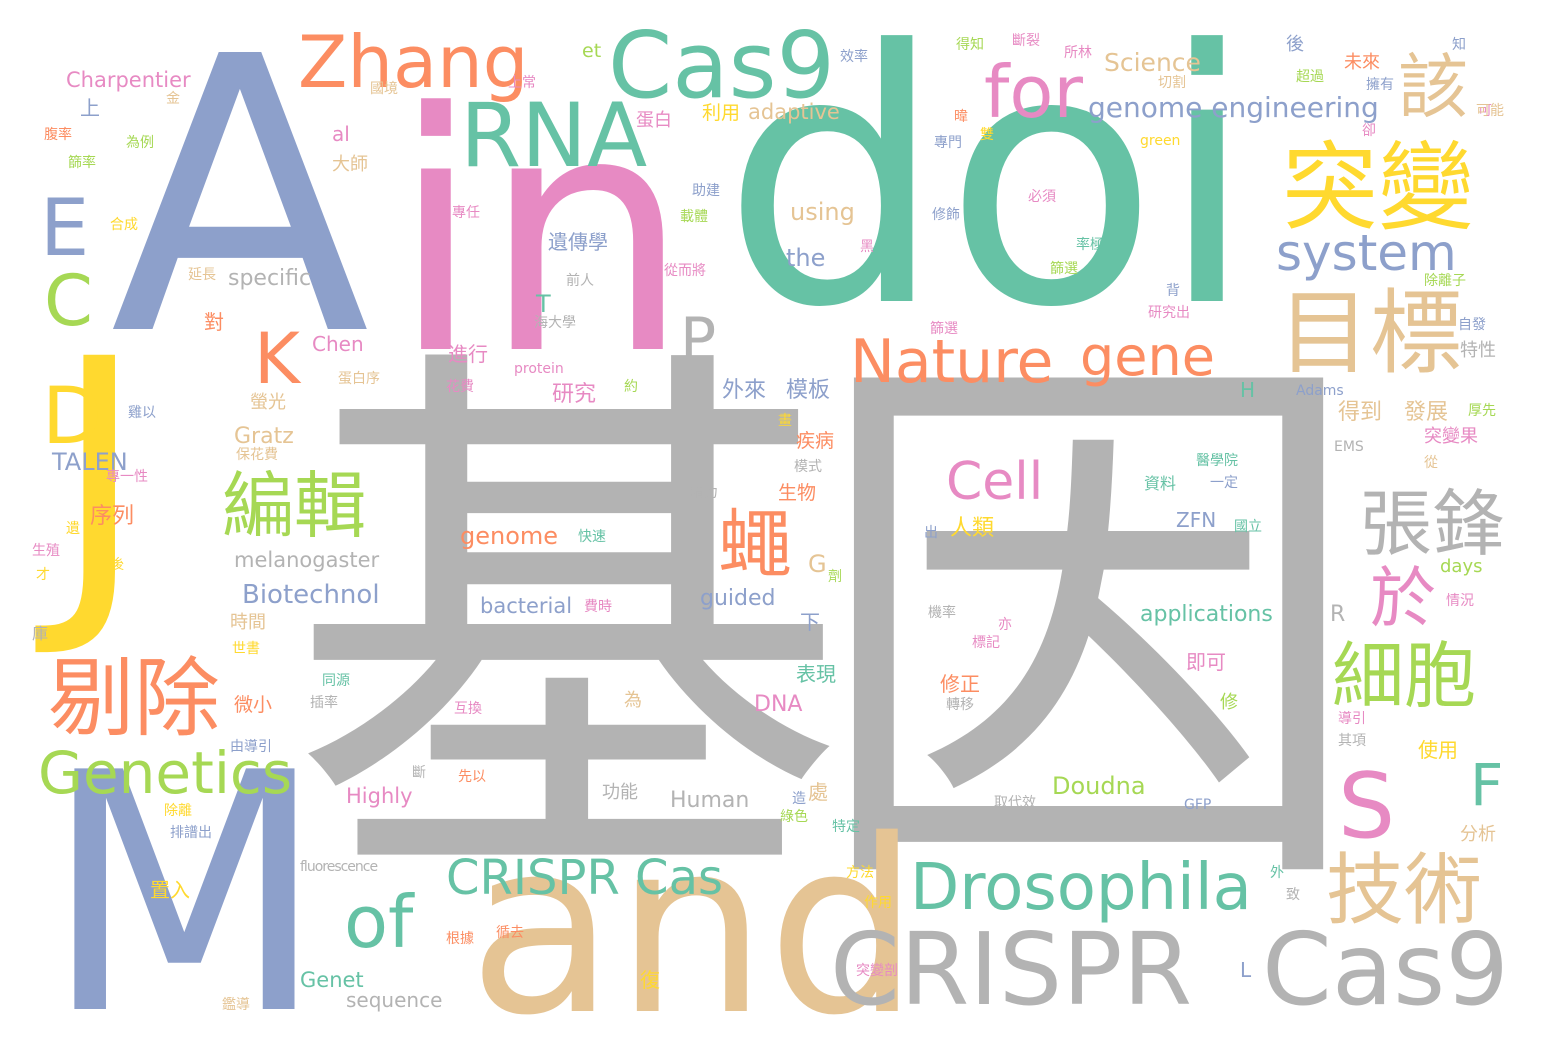 Image resolution: width=1548 pixels, height=1052 pixels. I want to click on cloud-word: C, so click(68, 301).